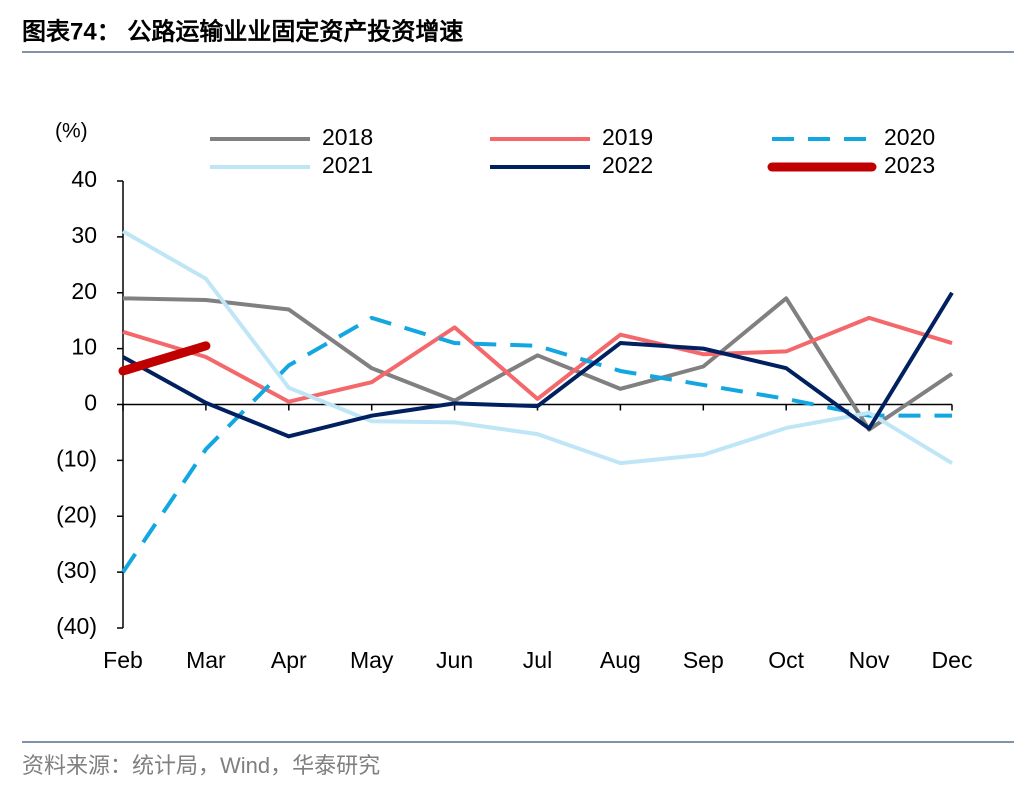 The width and height of the screenshot is (1036, 797). What do you see at coordinates (84, 291) in the screenshot?
I see `y-tick-label: 20` at bounding box center [84, 291].